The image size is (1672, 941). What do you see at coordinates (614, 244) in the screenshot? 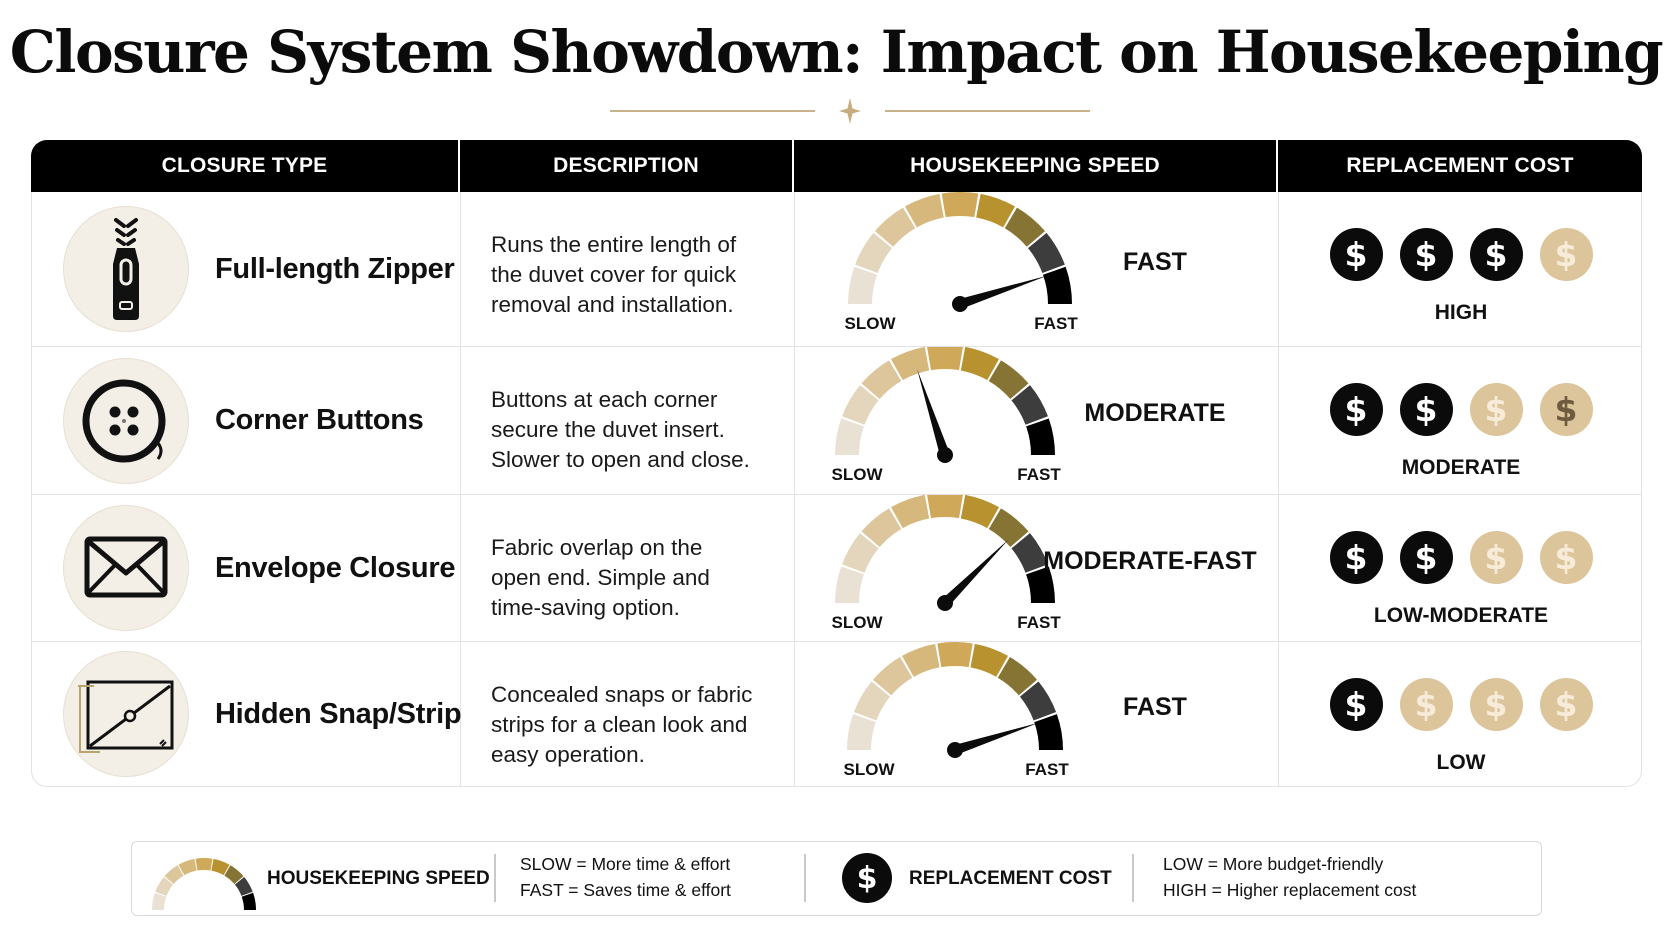
I see `description-line: Runs the entire length of` at bounding box center [614, 244].